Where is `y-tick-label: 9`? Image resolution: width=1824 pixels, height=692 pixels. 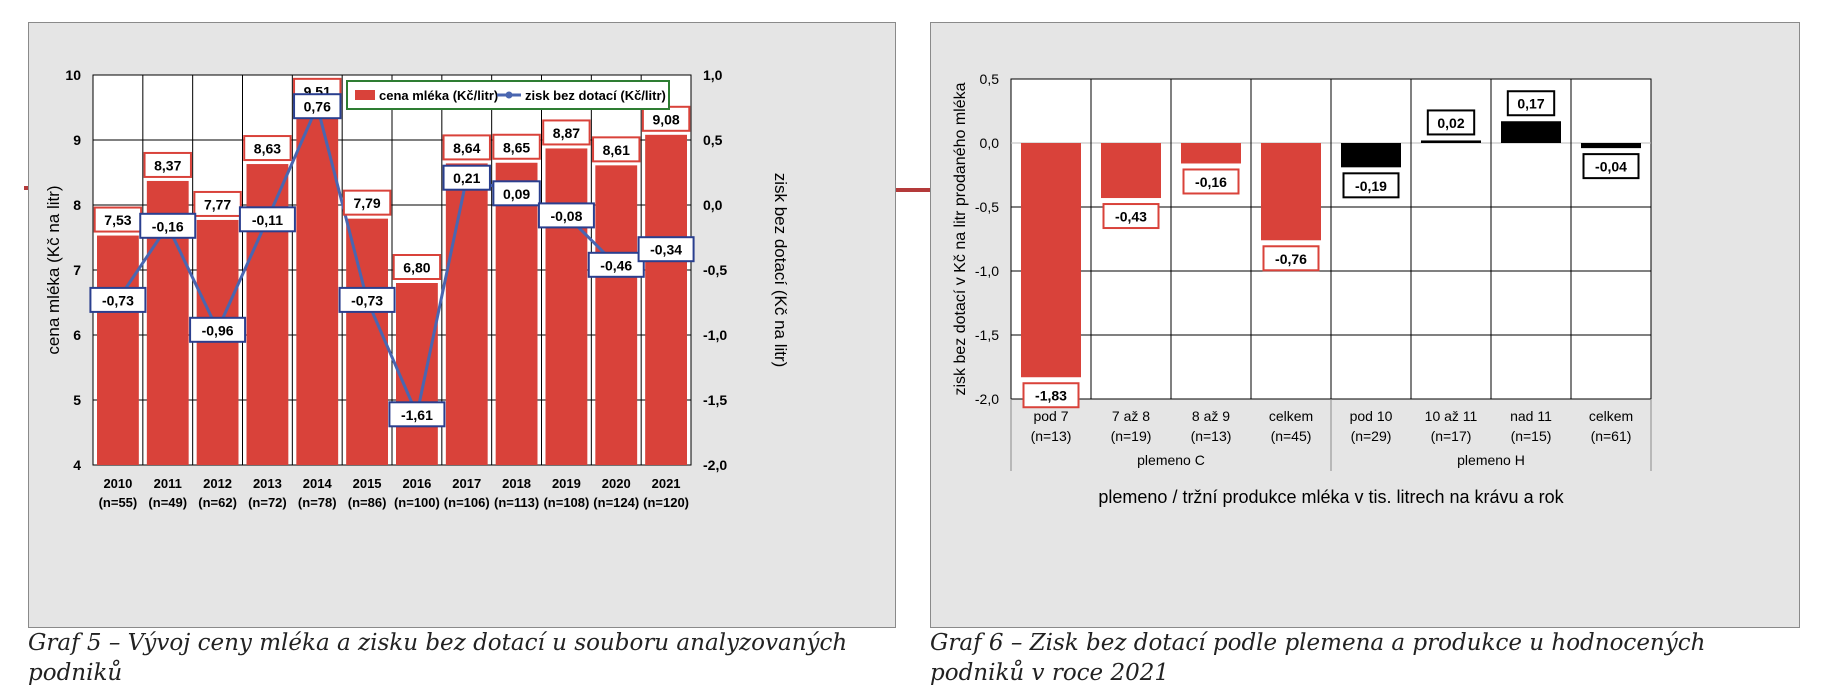 y-tick-label: 9 is located at coordinates (77, 140).